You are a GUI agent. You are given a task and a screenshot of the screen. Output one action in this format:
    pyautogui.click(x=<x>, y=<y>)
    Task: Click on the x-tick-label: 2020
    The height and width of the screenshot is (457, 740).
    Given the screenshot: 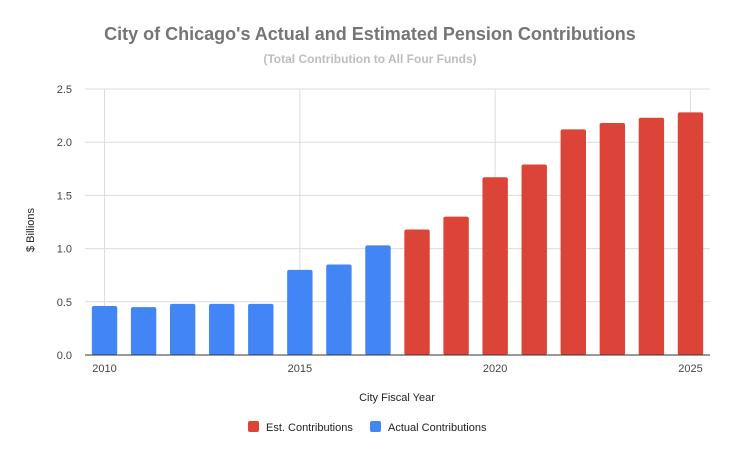 What is the action you would take?
    pyautogui.click(x=495, y=369)
    